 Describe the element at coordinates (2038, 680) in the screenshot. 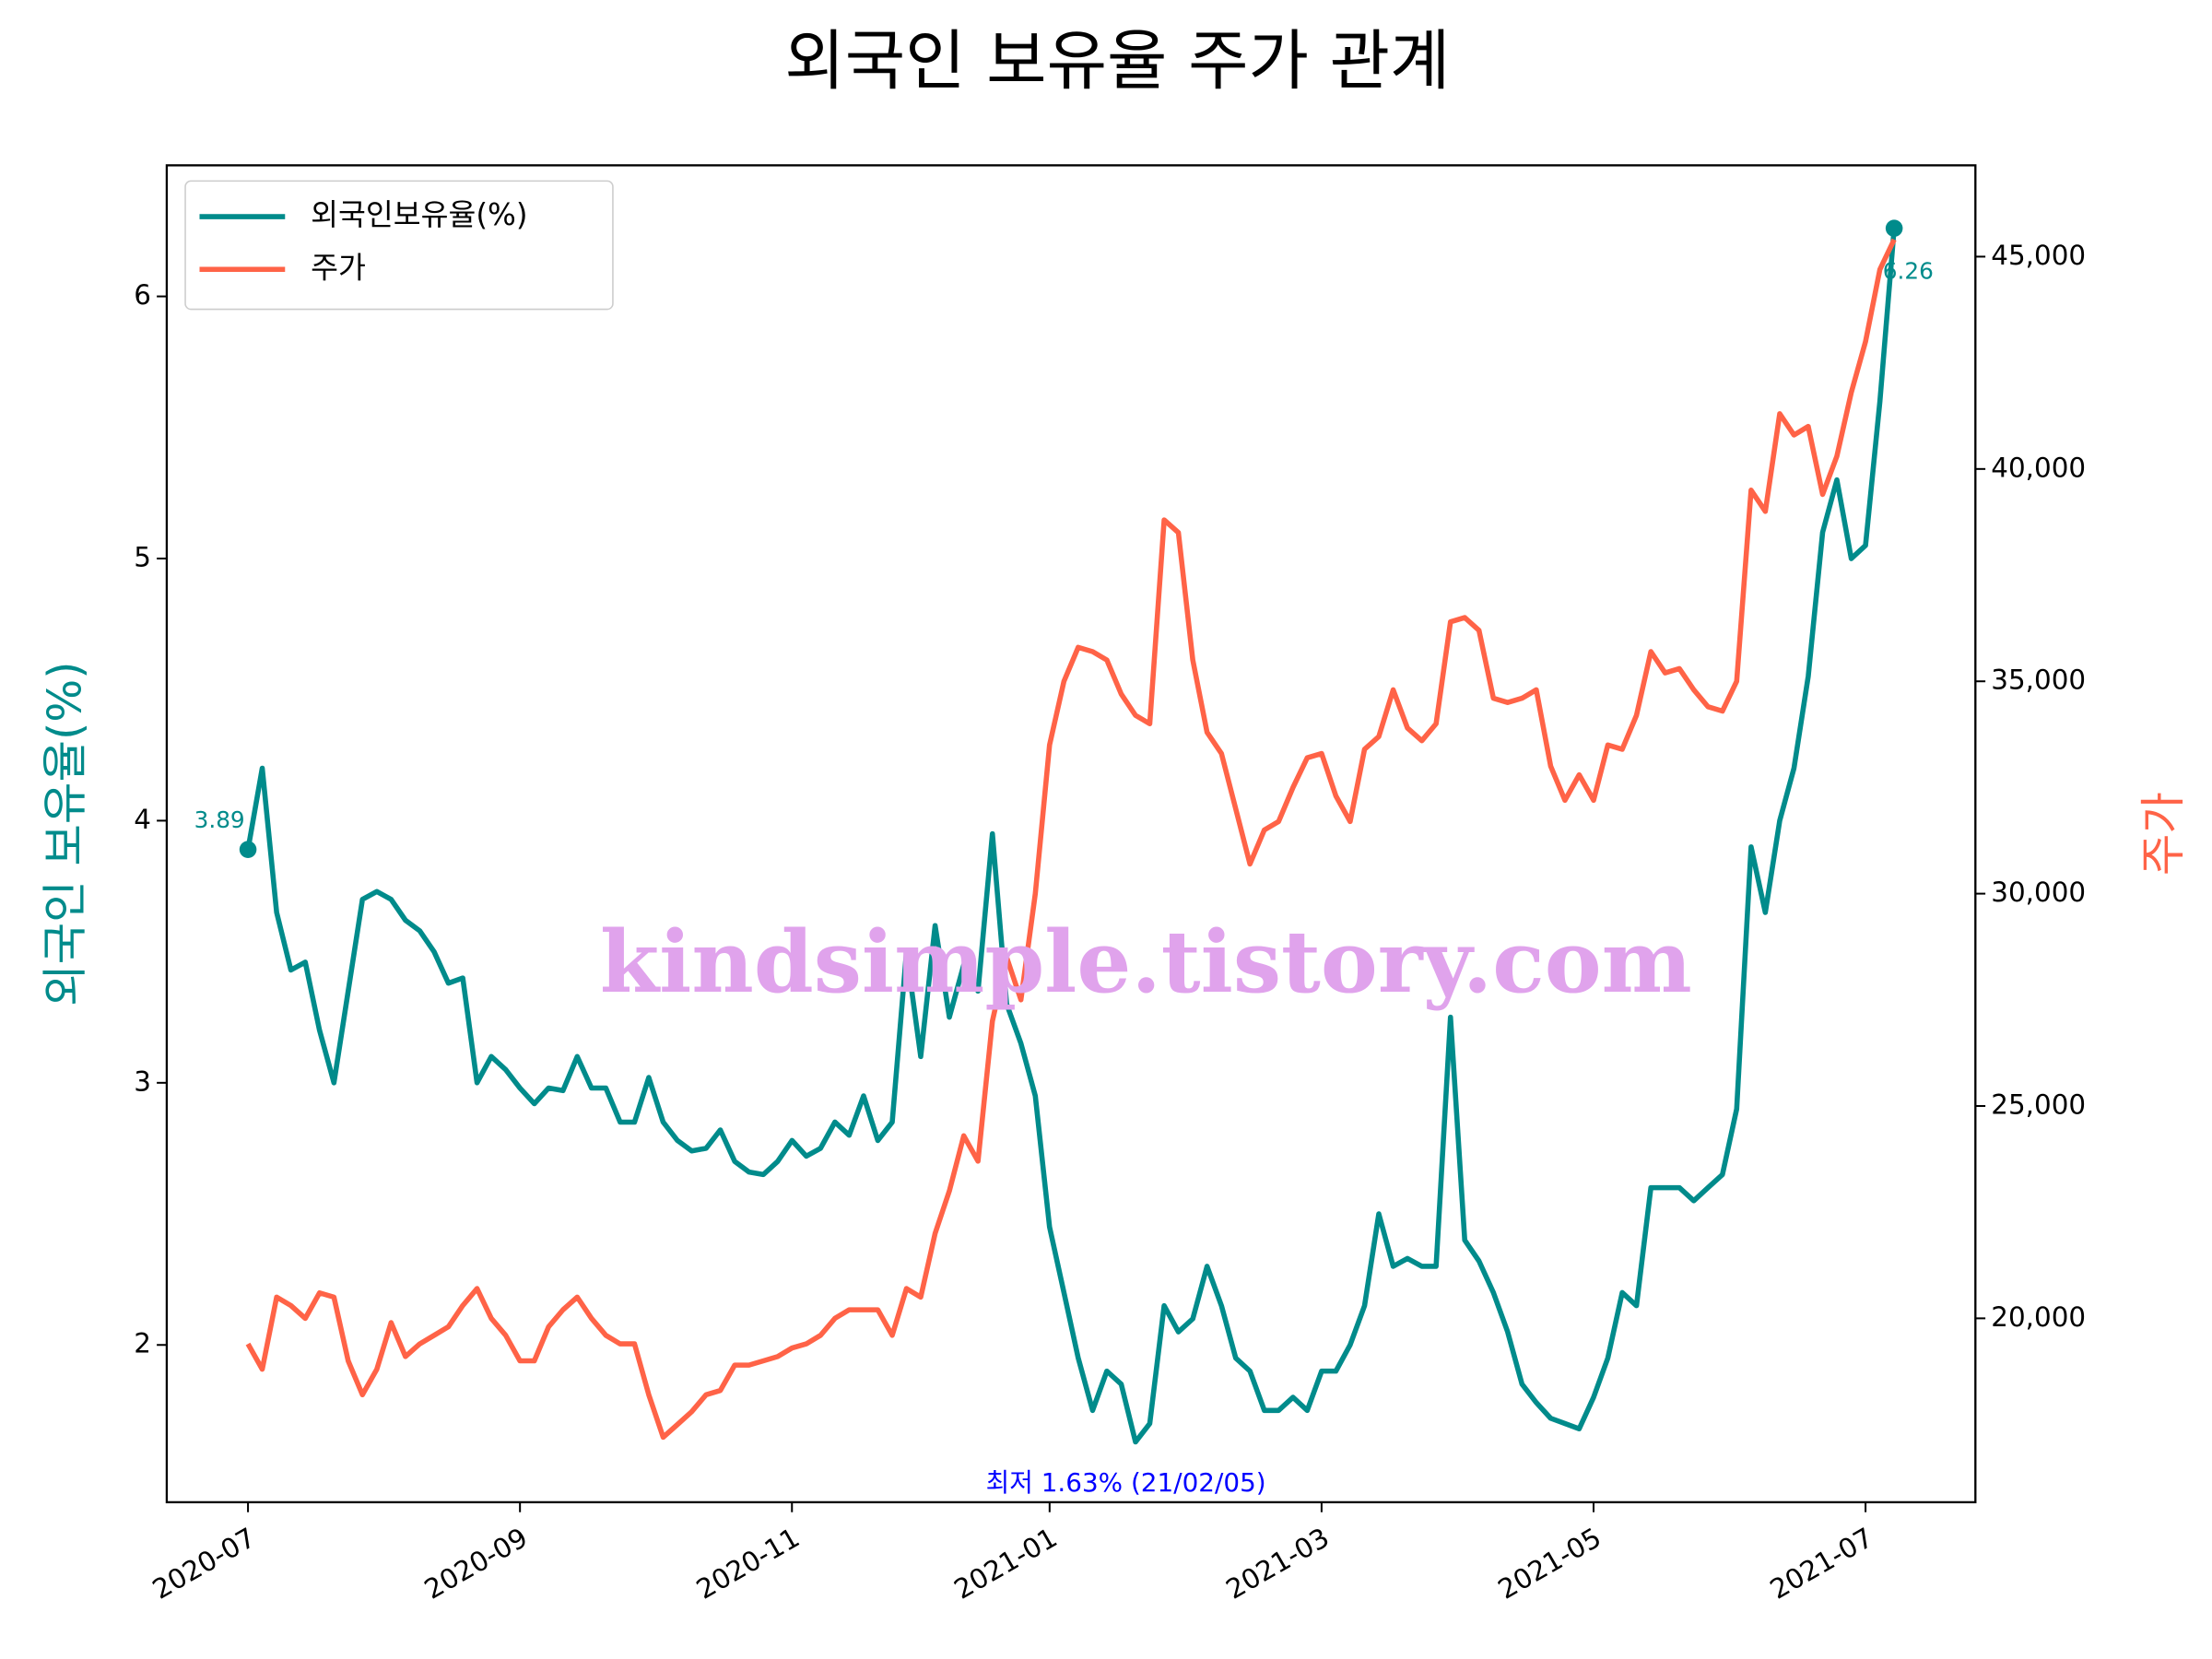

I see `y2-tick-label: 35,000` at that location.